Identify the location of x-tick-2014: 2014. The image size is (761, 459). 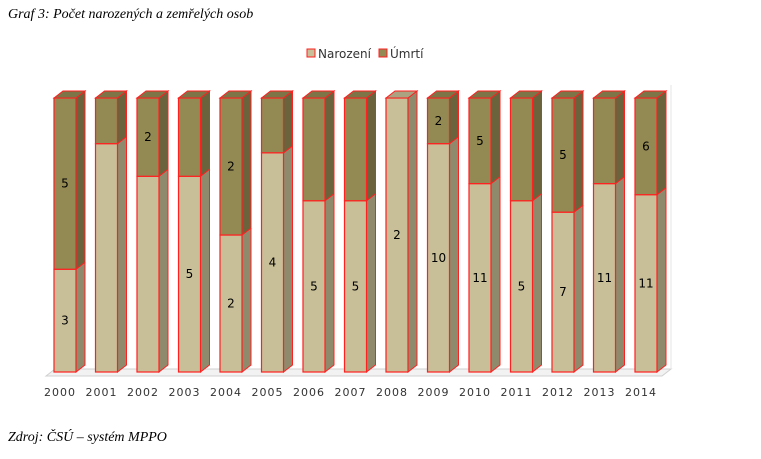
(641, 392).